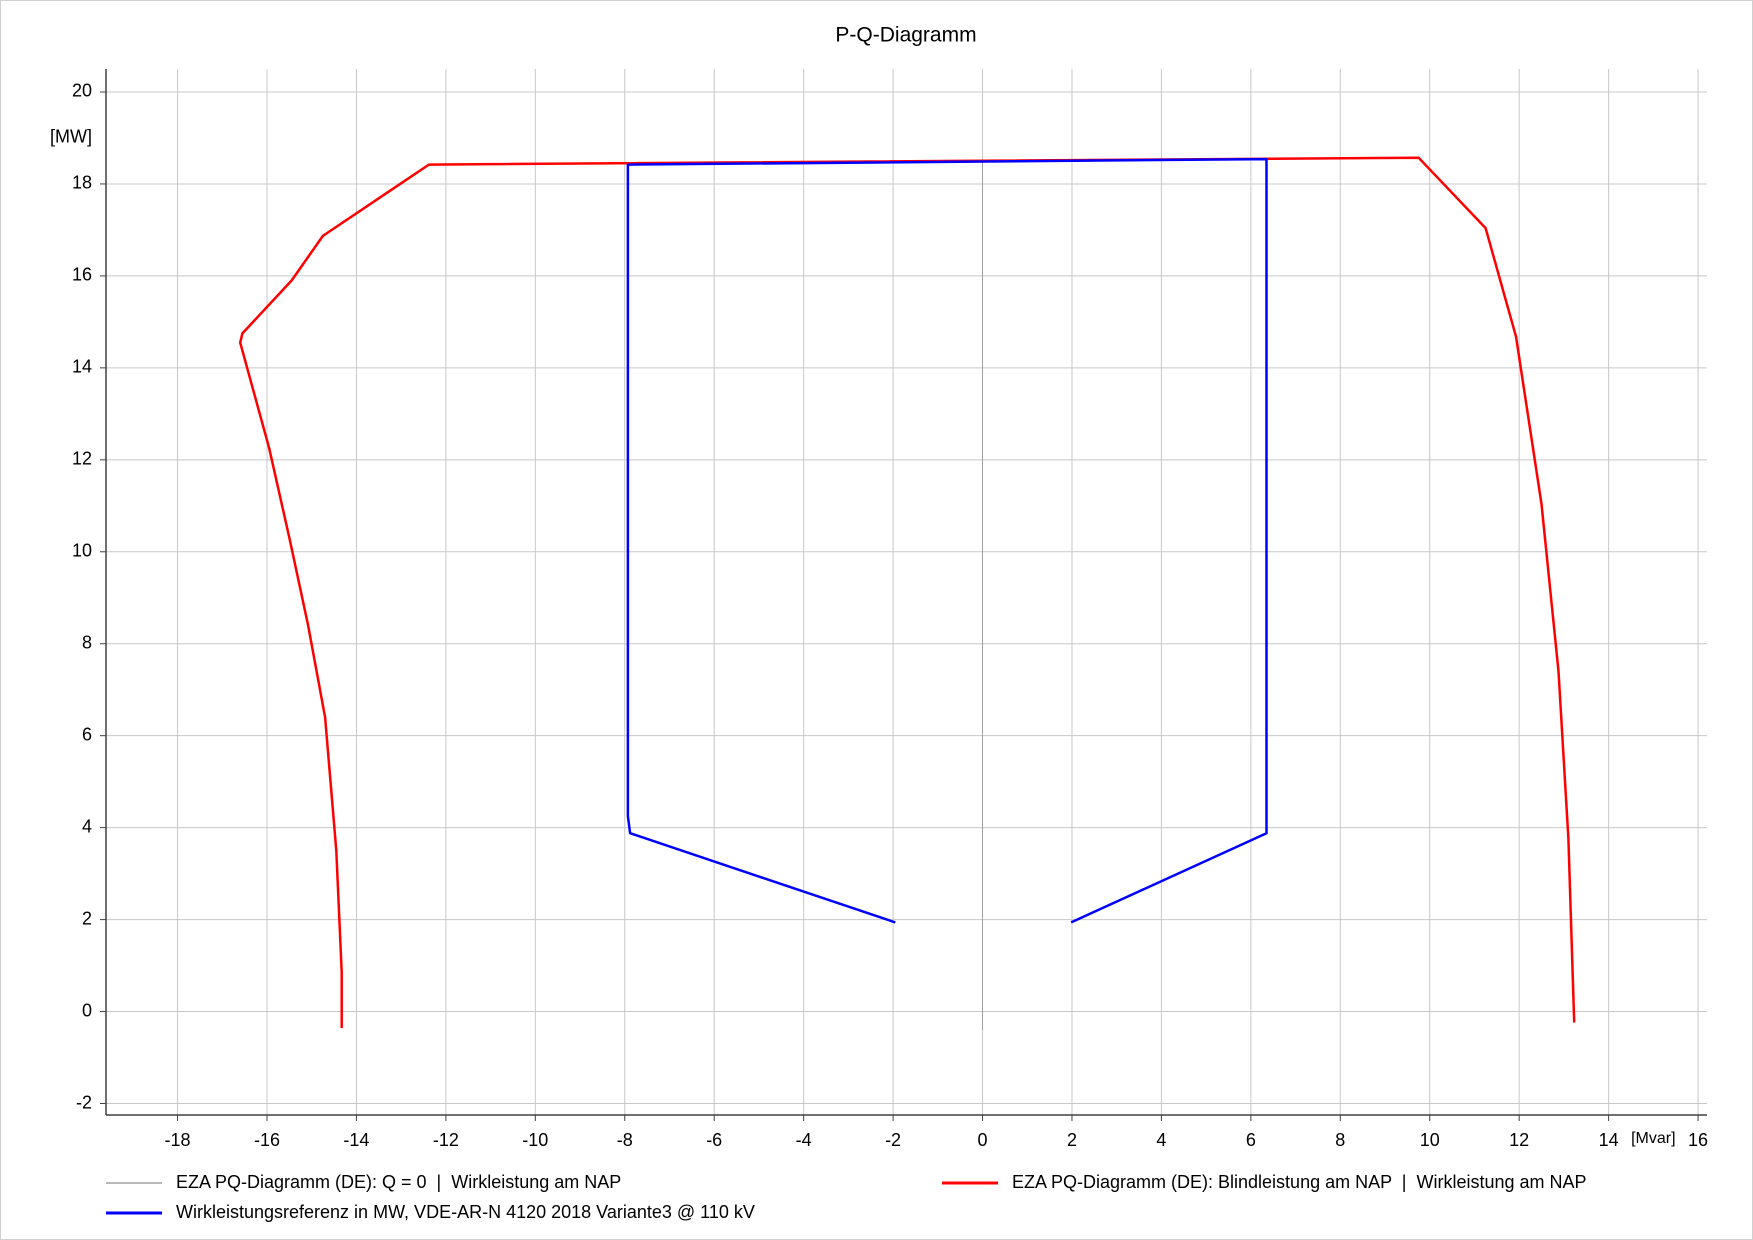  I want to click on y-tick-label: 6, so click(87, 734).